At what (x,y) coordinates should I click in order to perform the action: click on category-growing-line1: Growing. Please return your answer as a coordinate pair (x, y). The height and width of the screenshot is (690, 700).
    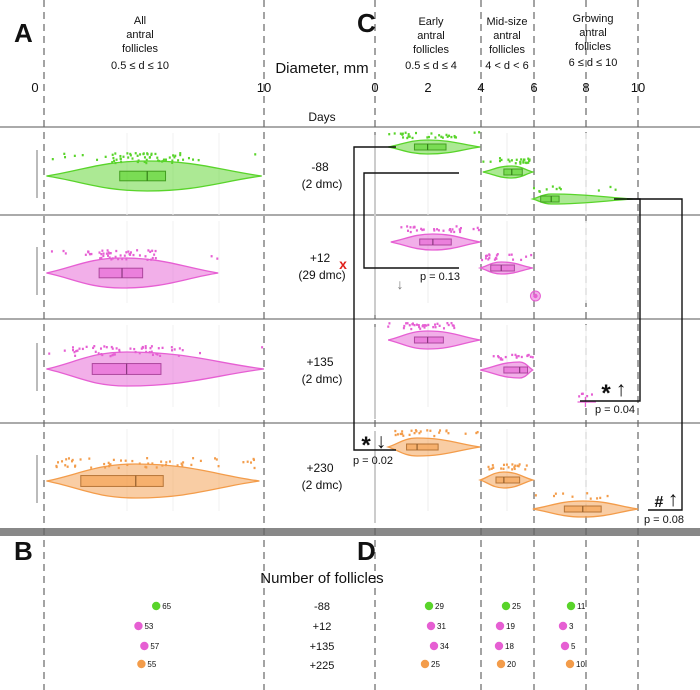
    Looking at the image, I should click on (593, 19).